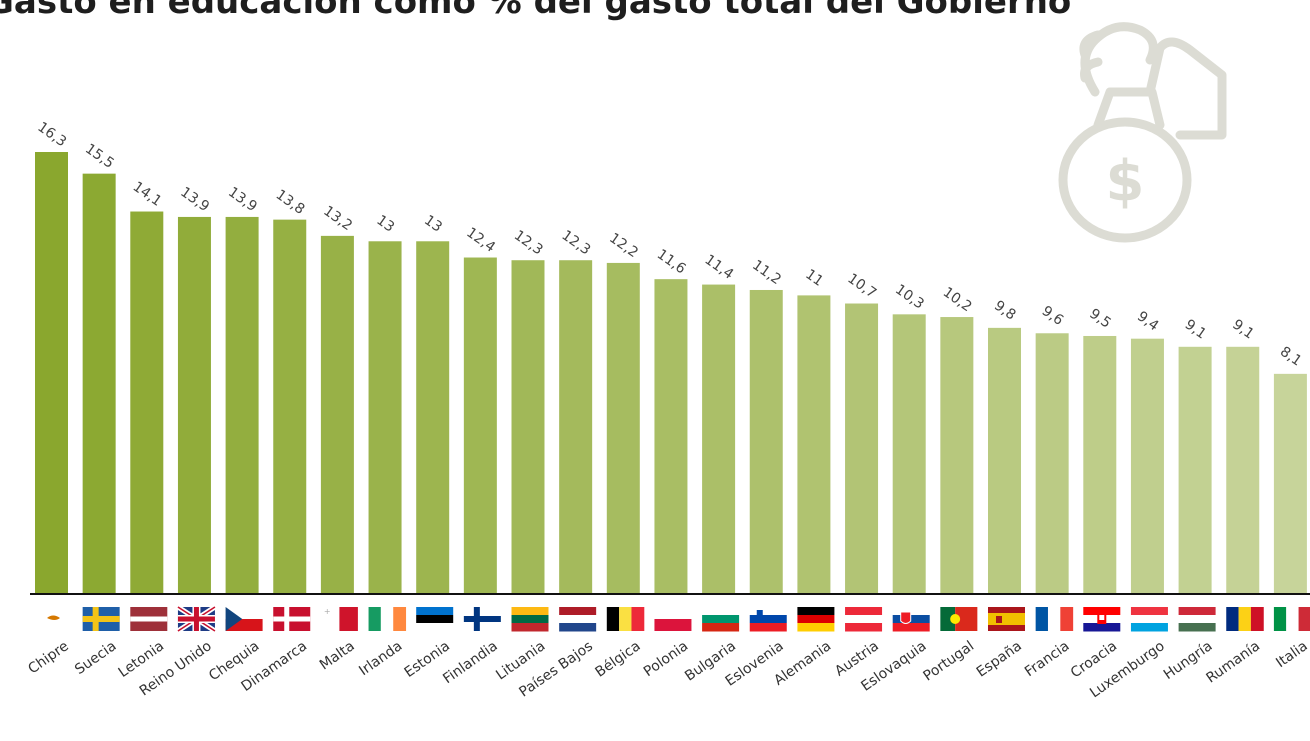 This screenshot has height=741, width=1310. I want to click on bar-portugal, so click(957, 455).